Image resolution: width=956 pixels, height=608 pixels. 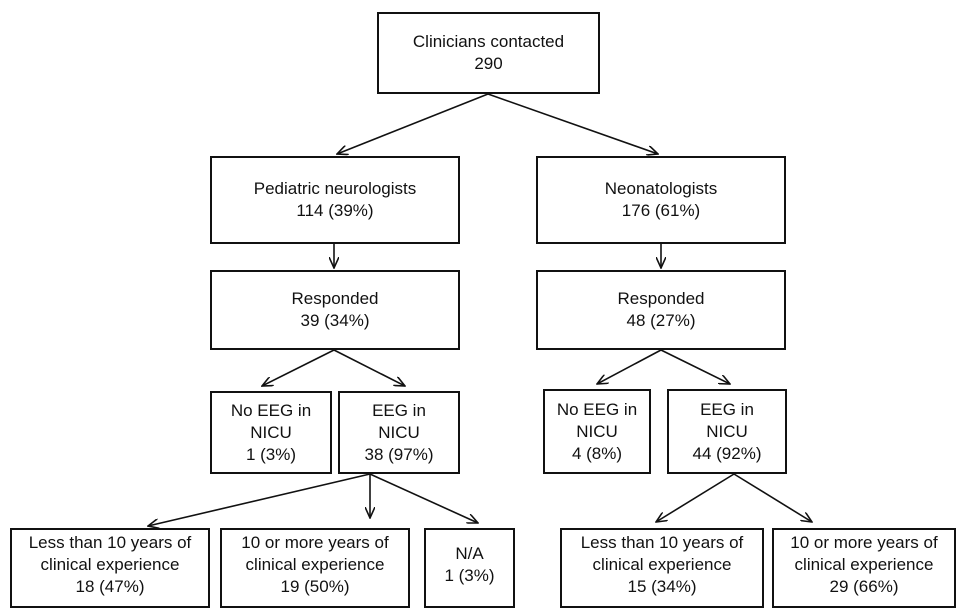 I want to click on neo-responded-box: Responded 48 (27%), so click(x=661, y=310).